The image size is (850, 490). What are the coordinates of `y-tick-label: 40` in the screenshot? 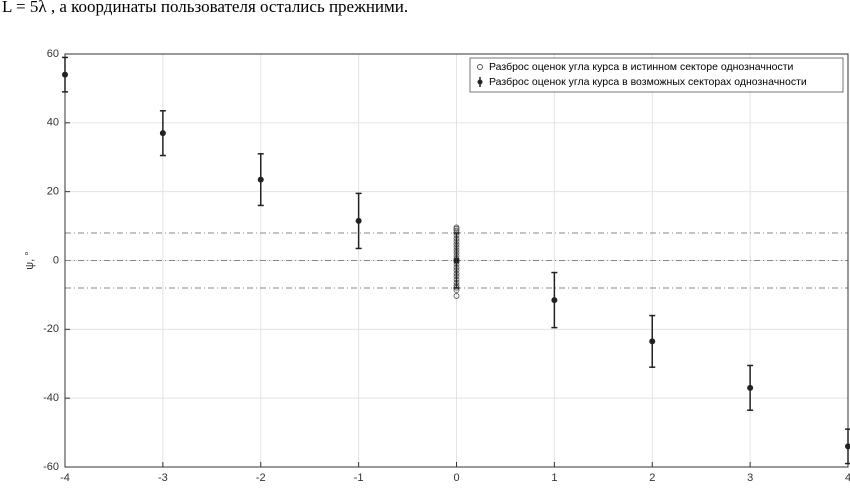 It's located at (53, 123).